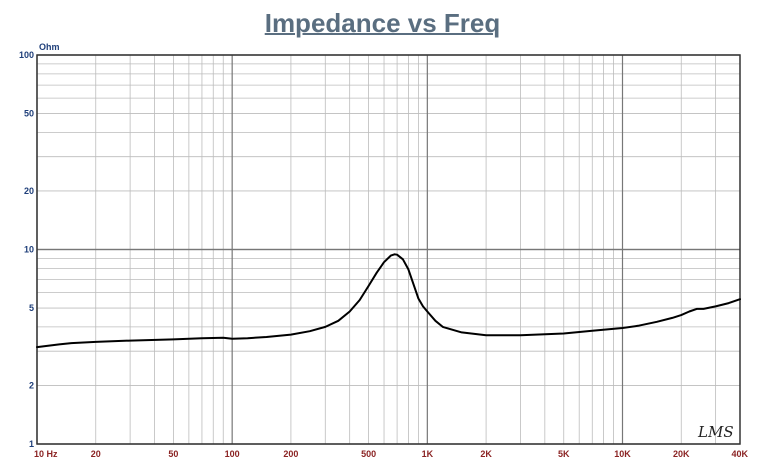  Describe the element at coordinates (26, 55) in the screenshot. I see `y-tick-label: 100` at that location.